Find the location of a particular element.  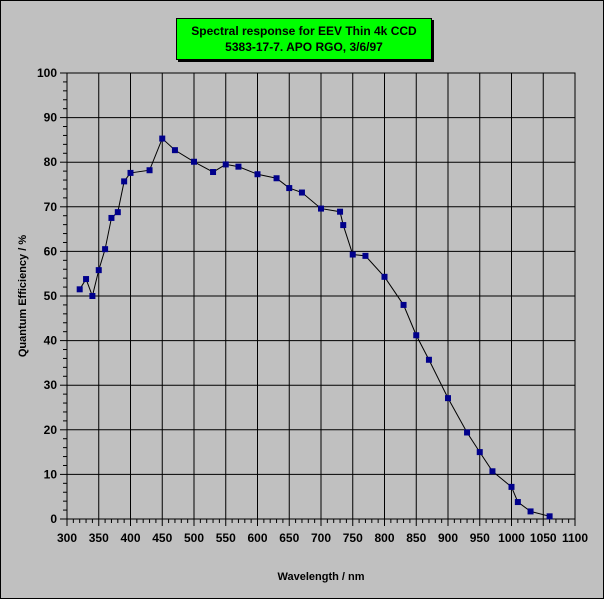

y-tick-label: 80 is located at coordinates (51, 162).